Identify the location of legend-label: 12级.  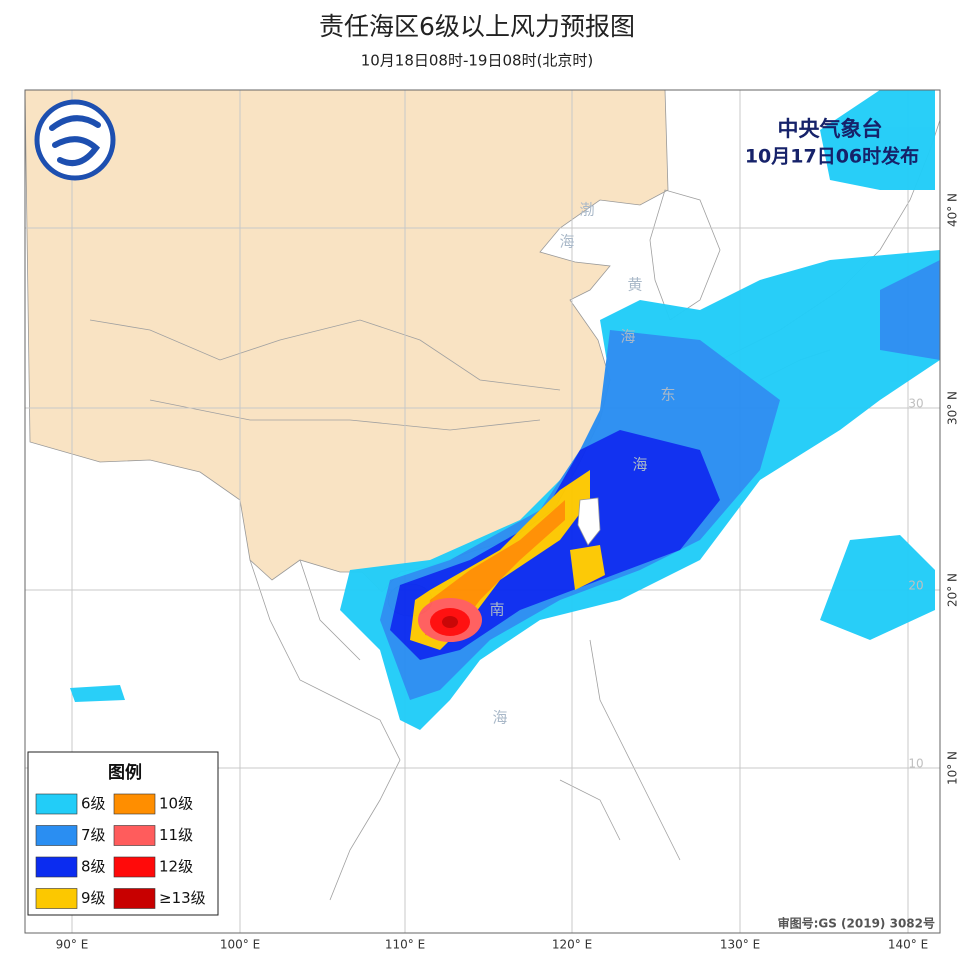
(176, 867).